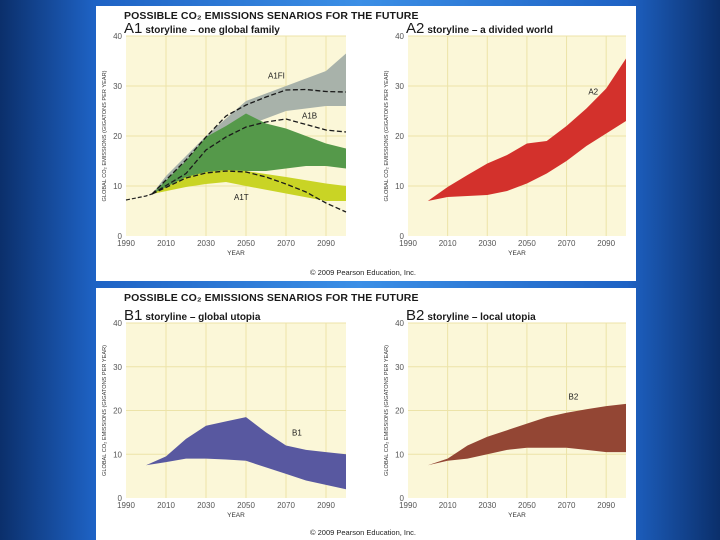  I want to click on chart-title: B1 storyline – global utopia, so click(192, 315).